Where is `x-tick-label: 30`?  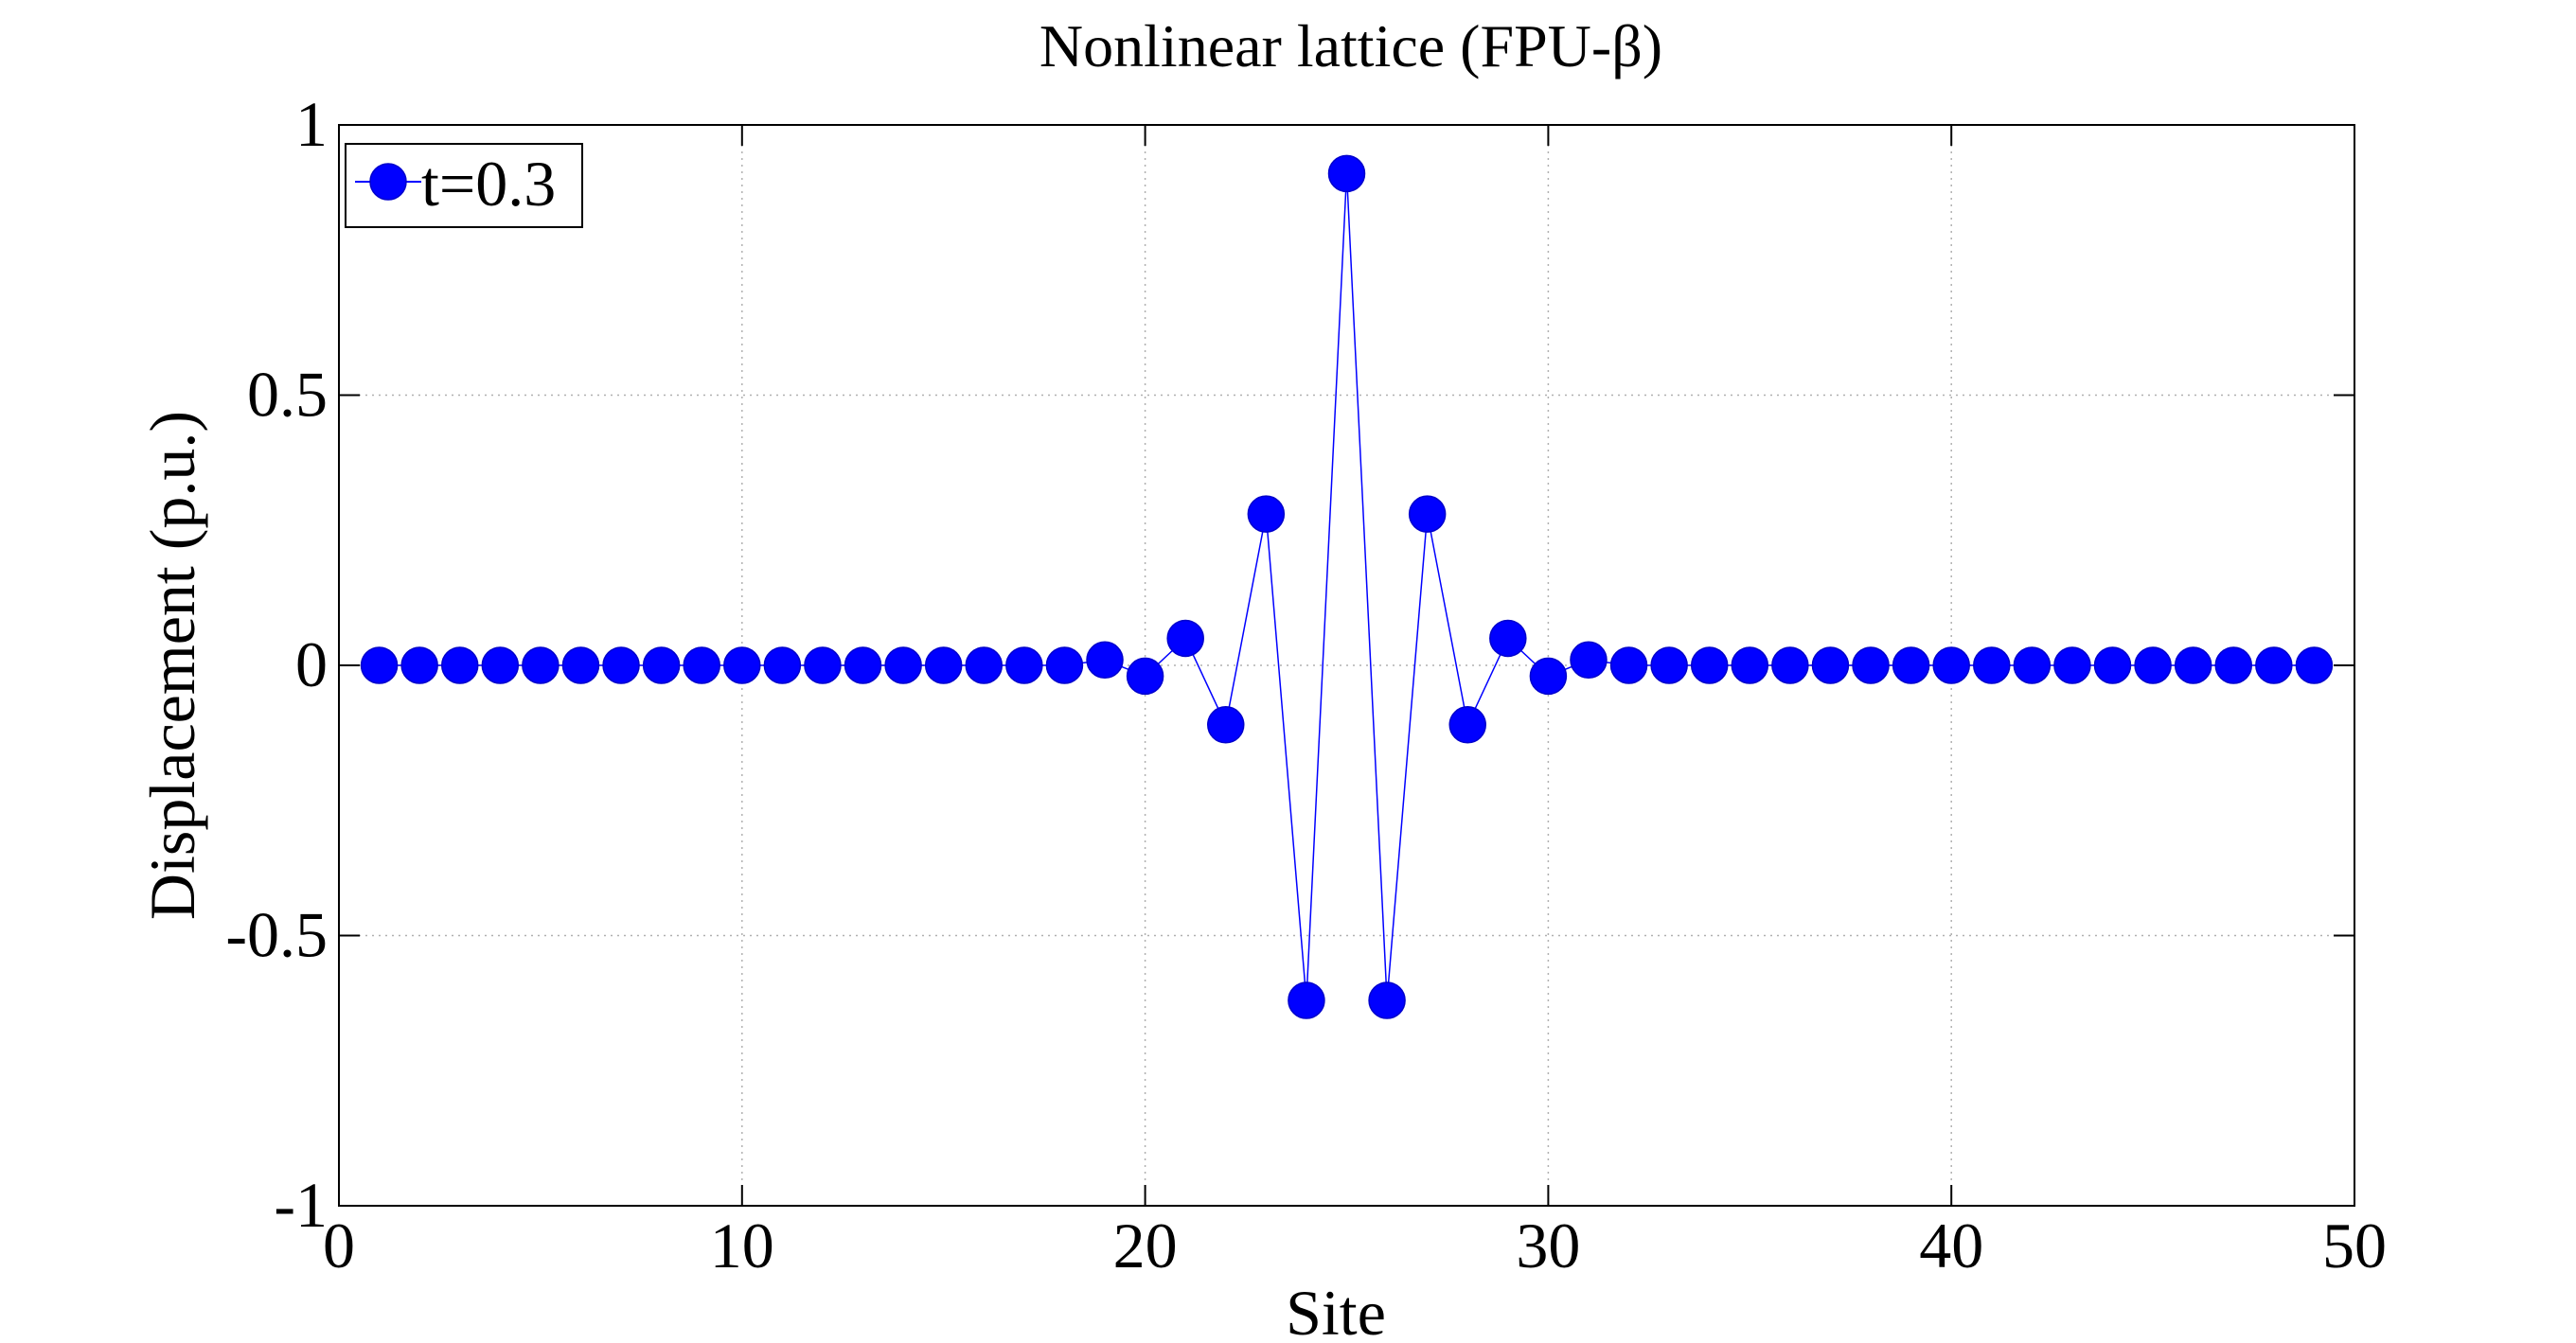 x-tick-label: 30 is located at coordinates (1548, 1245).